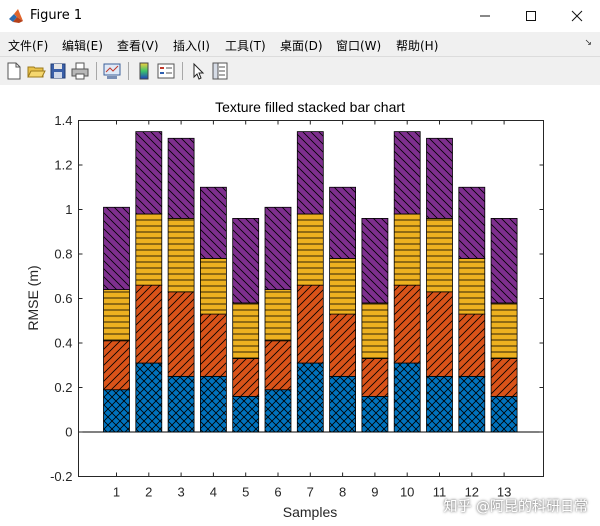  What do you see at coordinates (63, 387) in the screenshot?
I see `y-tick-label: 0.2` at bounding box center [63, 387].